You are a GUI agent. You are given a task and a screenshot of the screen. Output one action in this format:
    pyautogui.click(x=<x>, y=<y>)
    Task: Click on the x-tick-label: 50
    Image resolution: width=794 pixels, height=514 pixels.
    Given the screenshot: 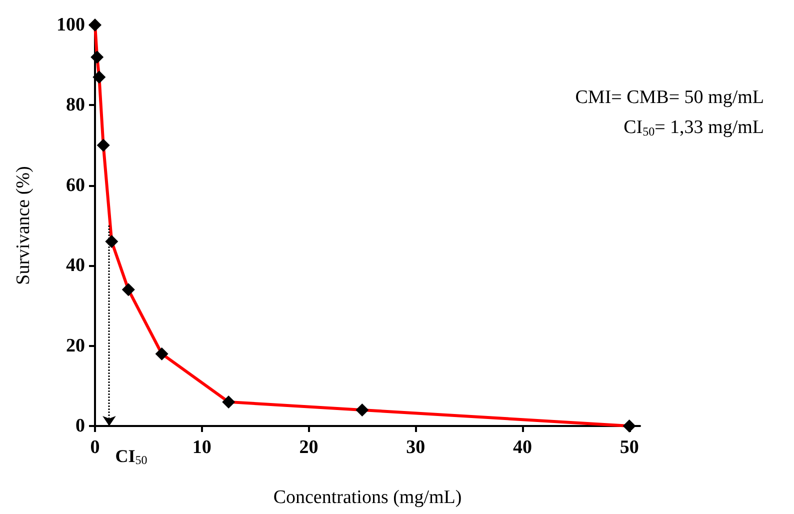 What is the action you would take?
    pyautogui.click(x=629, y=447)
    